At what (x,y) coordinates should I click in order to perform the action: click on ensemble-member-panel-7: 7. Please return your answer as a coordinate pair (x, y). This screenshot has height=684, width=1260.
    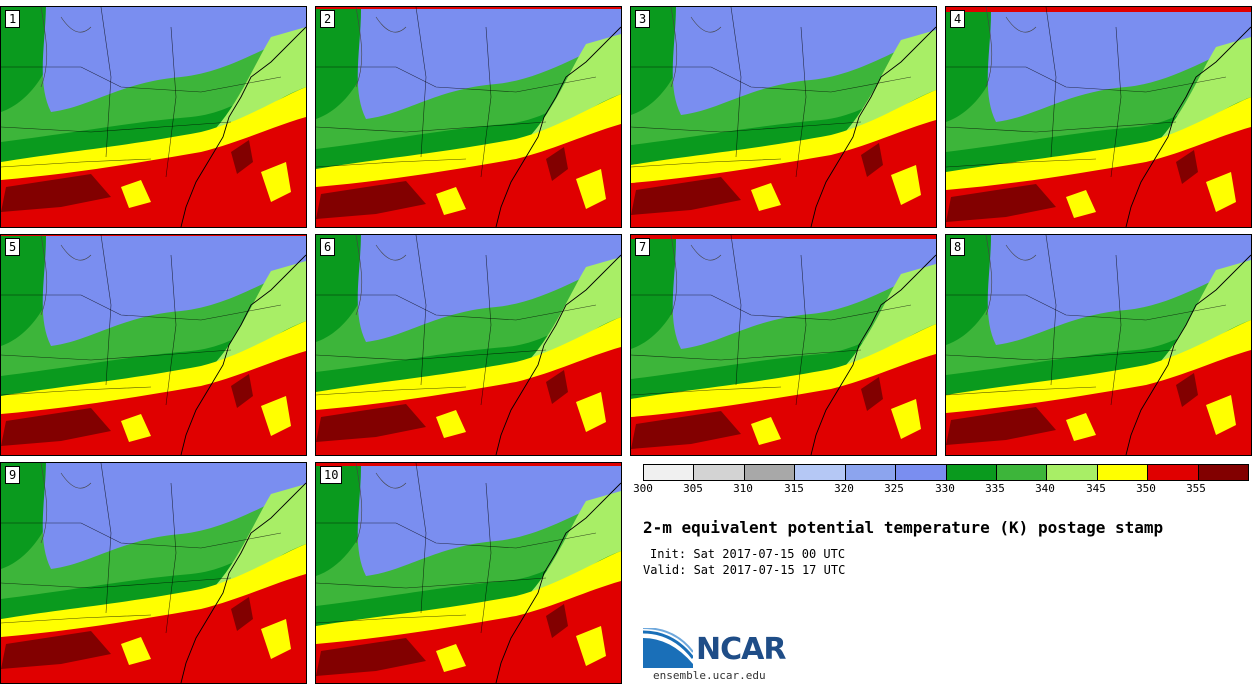
    Looking at the image, I should click on (783, 345).